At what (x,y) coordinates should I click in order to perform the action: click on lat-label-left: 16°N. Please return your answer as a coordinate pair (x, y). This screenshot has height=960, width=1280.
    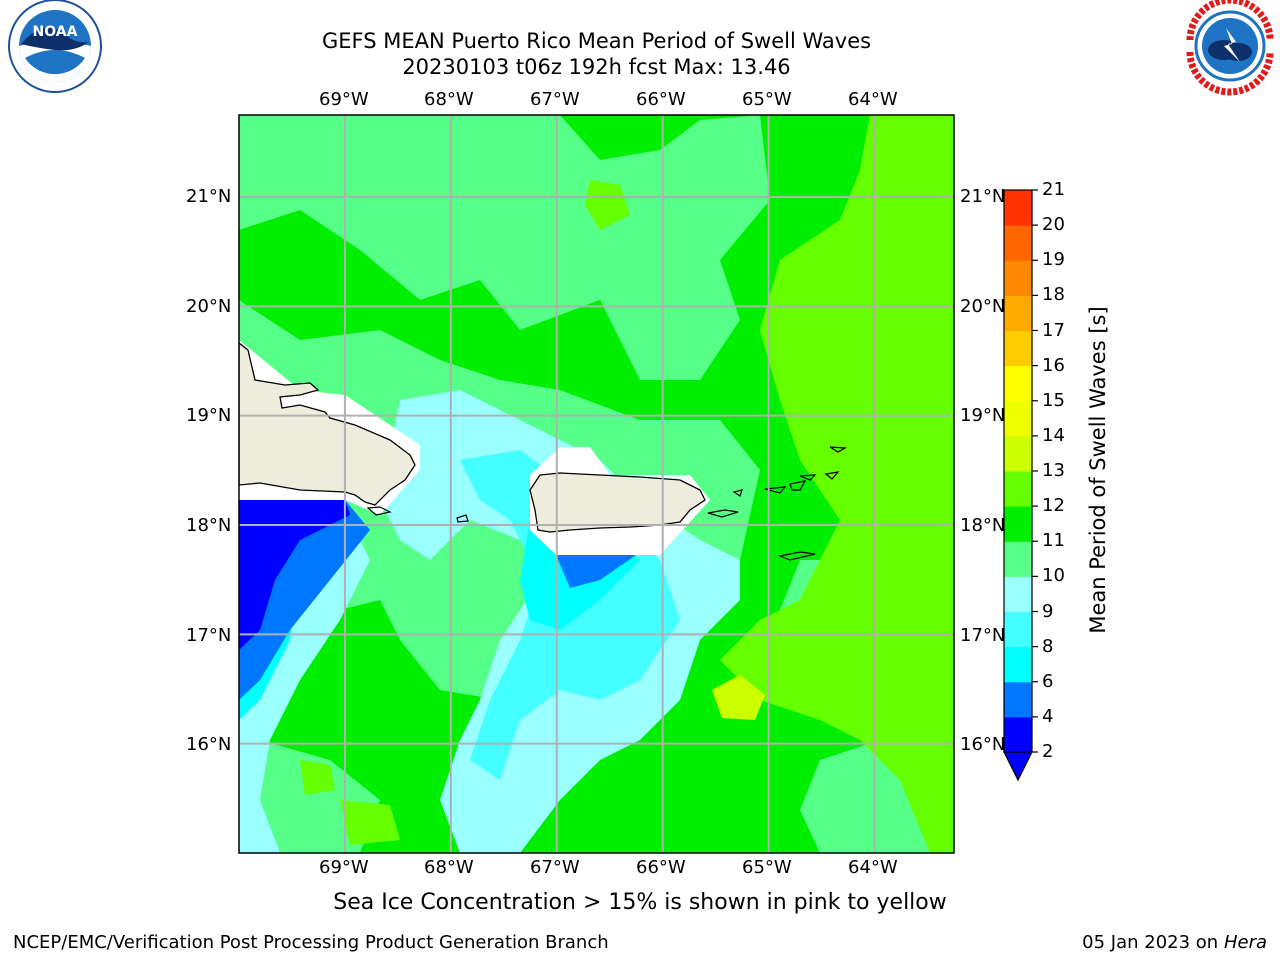
    Looking at the image, I should click on (209, 744).